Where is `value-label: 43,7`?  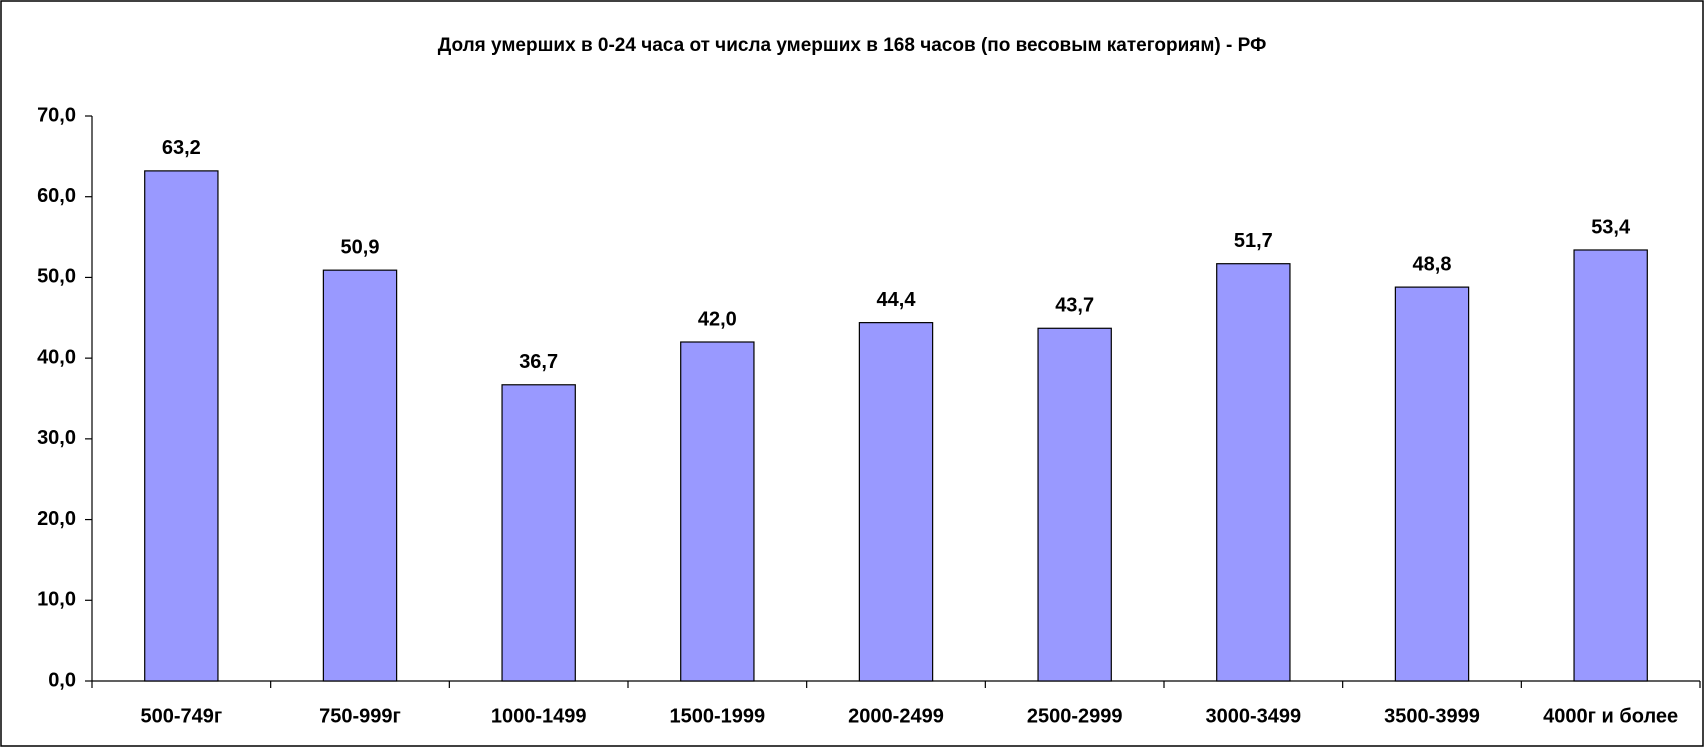
value-label: 43,7 is located at coordinates (1074, 306).